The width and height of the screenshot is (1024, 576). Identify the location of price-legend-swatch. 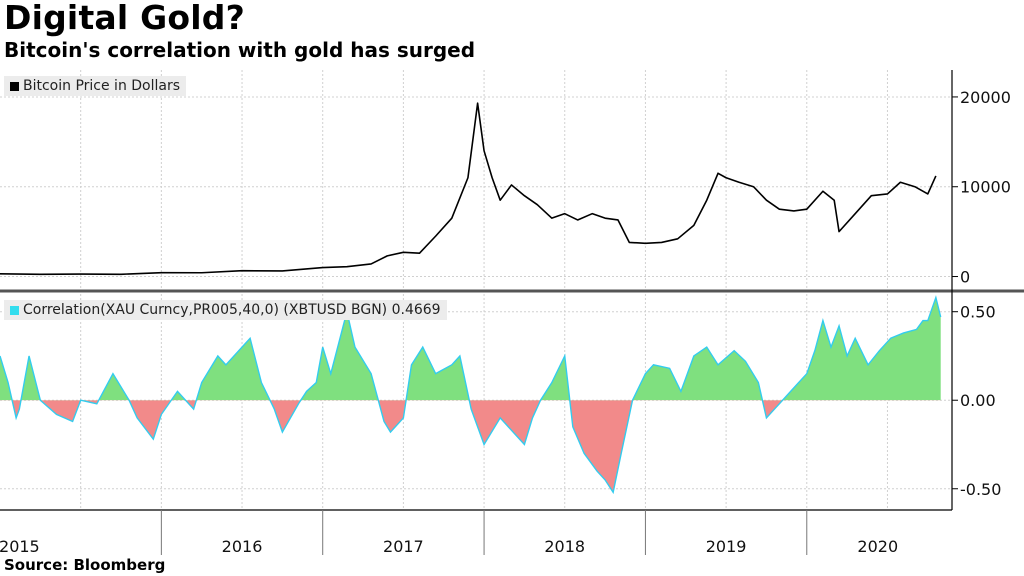
(14, 86).